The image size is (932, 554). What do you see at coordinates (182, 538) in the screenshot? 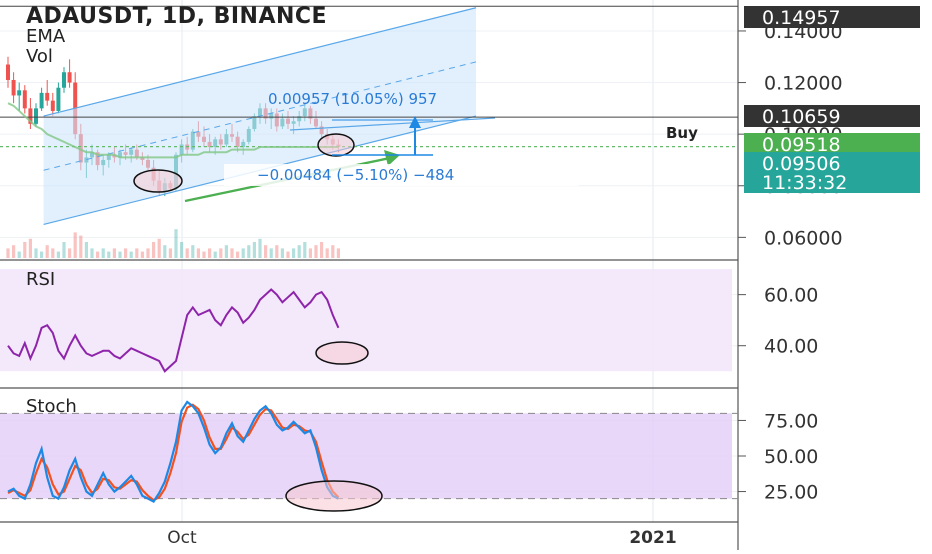
I see `time-axis-label: Oct` at bounding box center [182, 538].